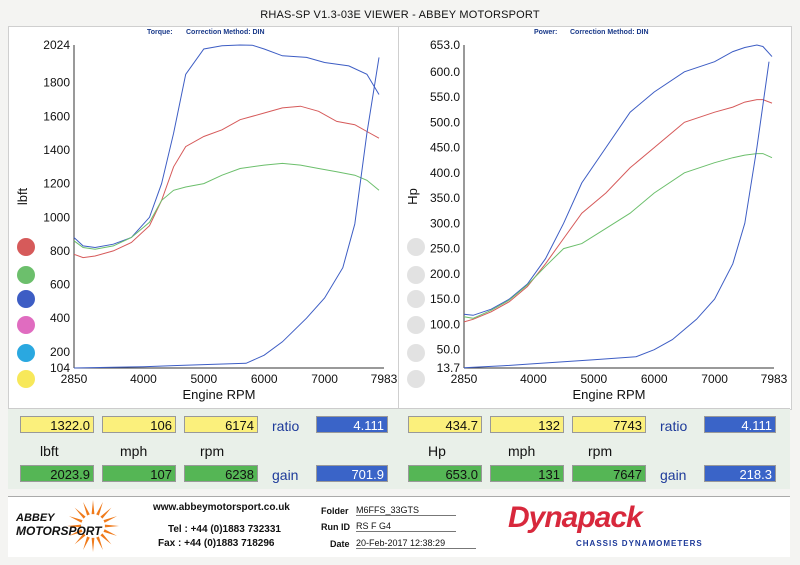 This screenshot has height=565, width=800. Describe the element at coordinates (74, 379) in the screenshot. I see `x-tick-label: 2850` at that location.